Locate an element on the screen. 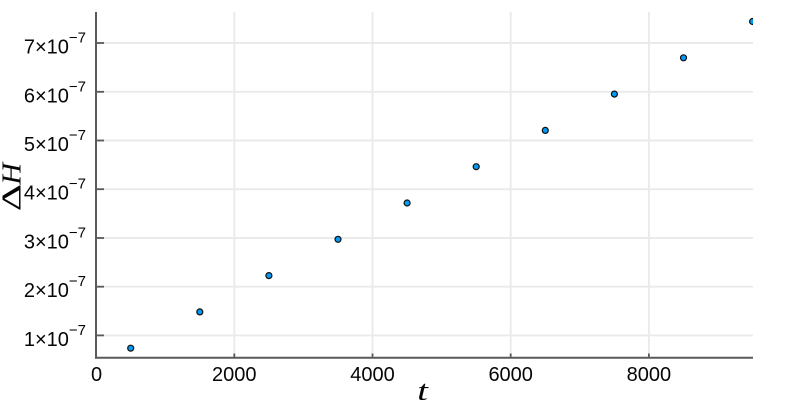 The image size is (800, 400). svg-text: Δ is located at coordinates (13, 197).